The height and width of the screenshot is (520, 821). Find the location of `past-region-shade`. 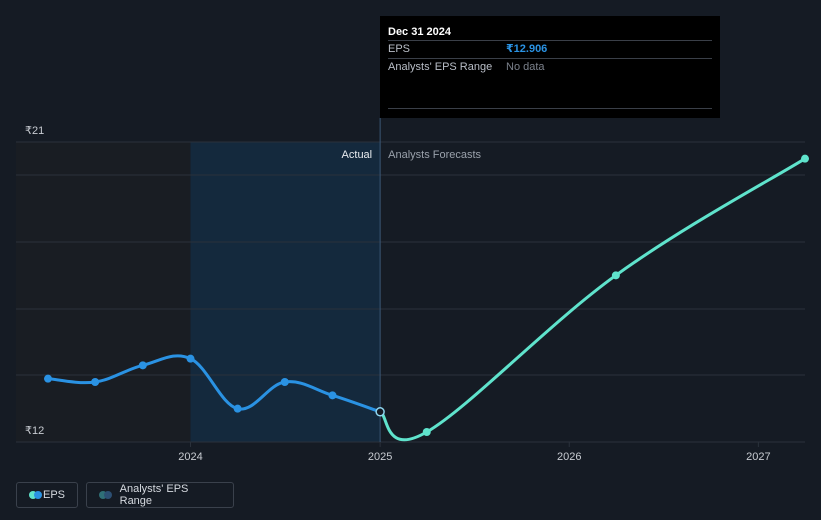

past-region-shade is located at coordinates (103, 292).